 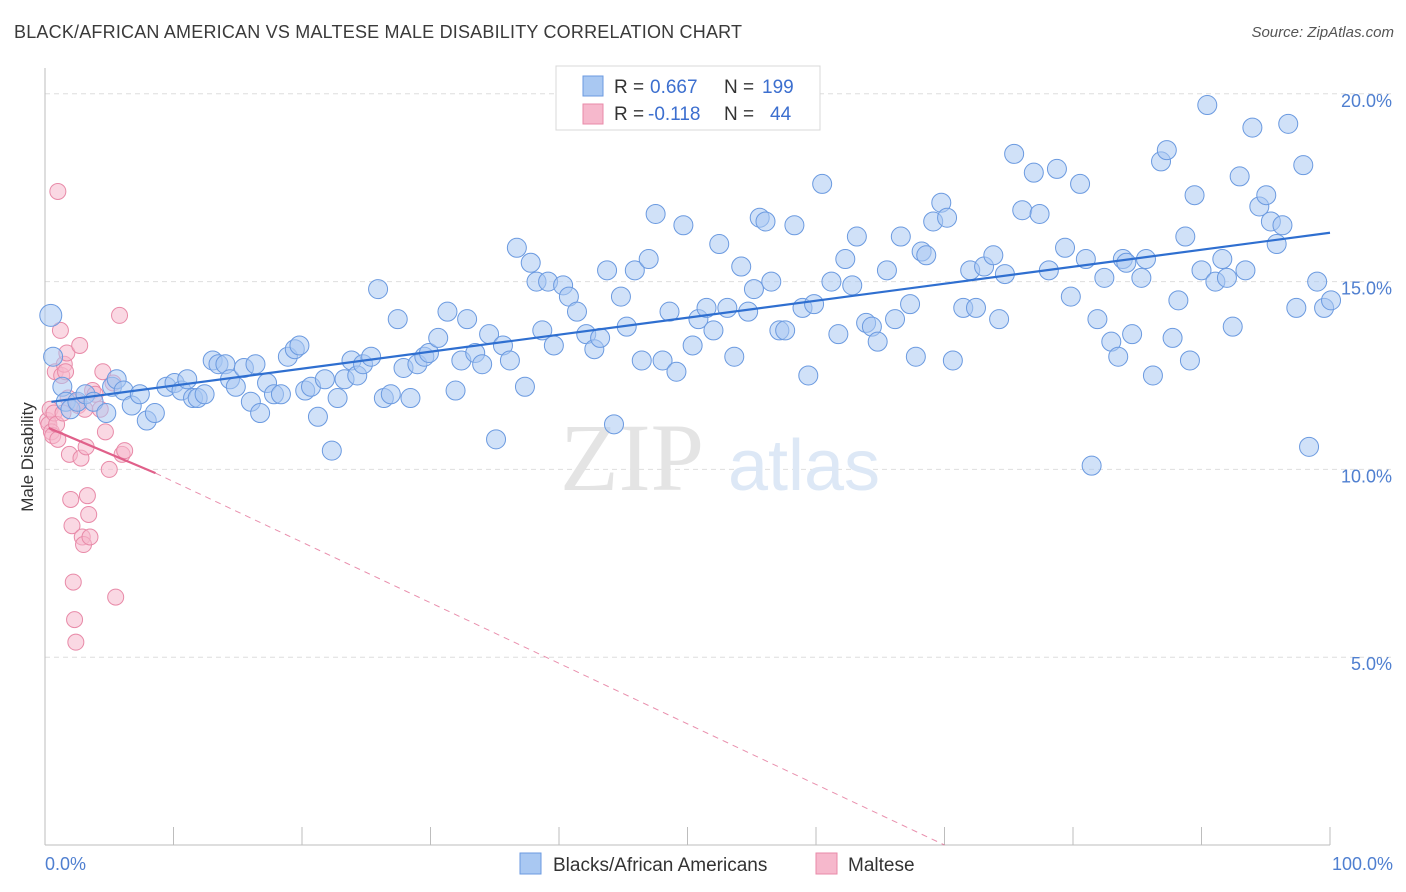 I want to click on y-tick-label-3: 20.0%, so click(x=1366, y=101).